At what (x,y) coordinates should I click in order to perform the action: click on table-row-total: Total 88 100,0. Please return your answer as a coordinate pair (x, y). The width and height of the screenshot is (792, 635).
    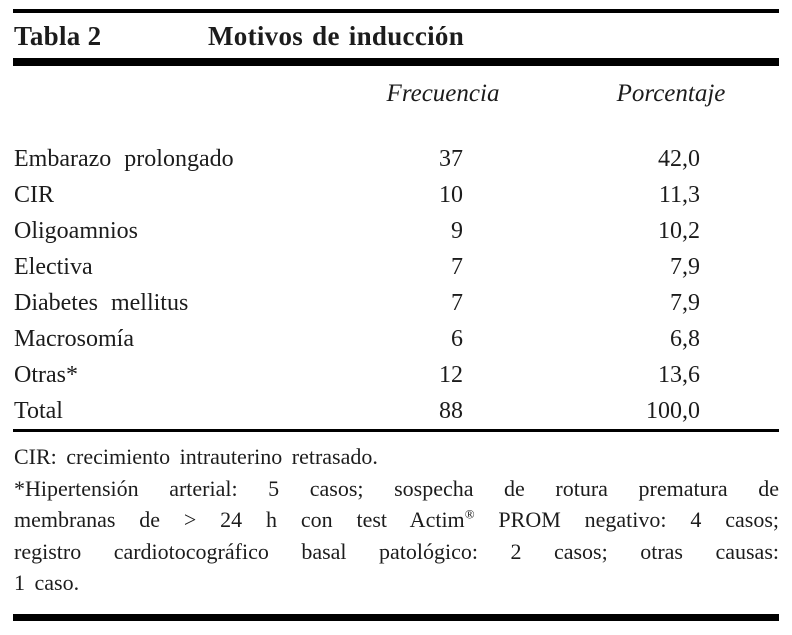
    Looking at the image, I should click on (396, 411).